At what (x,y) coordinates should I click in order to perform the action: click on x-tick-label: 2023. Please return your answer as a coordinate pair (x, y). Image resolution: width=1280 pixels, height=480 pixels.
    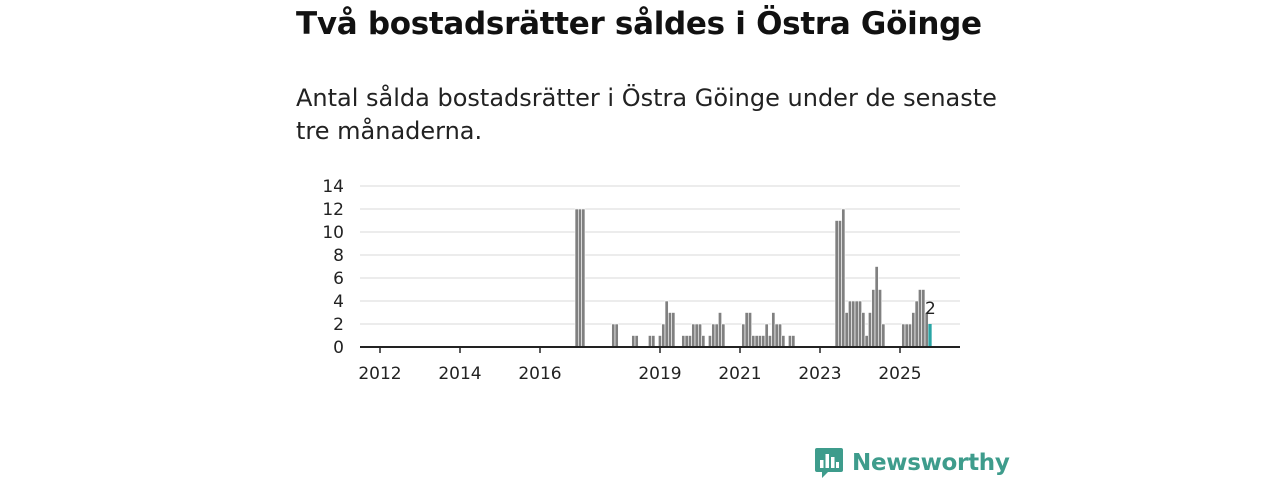
    Looking at the image, I should click on (819, 374).